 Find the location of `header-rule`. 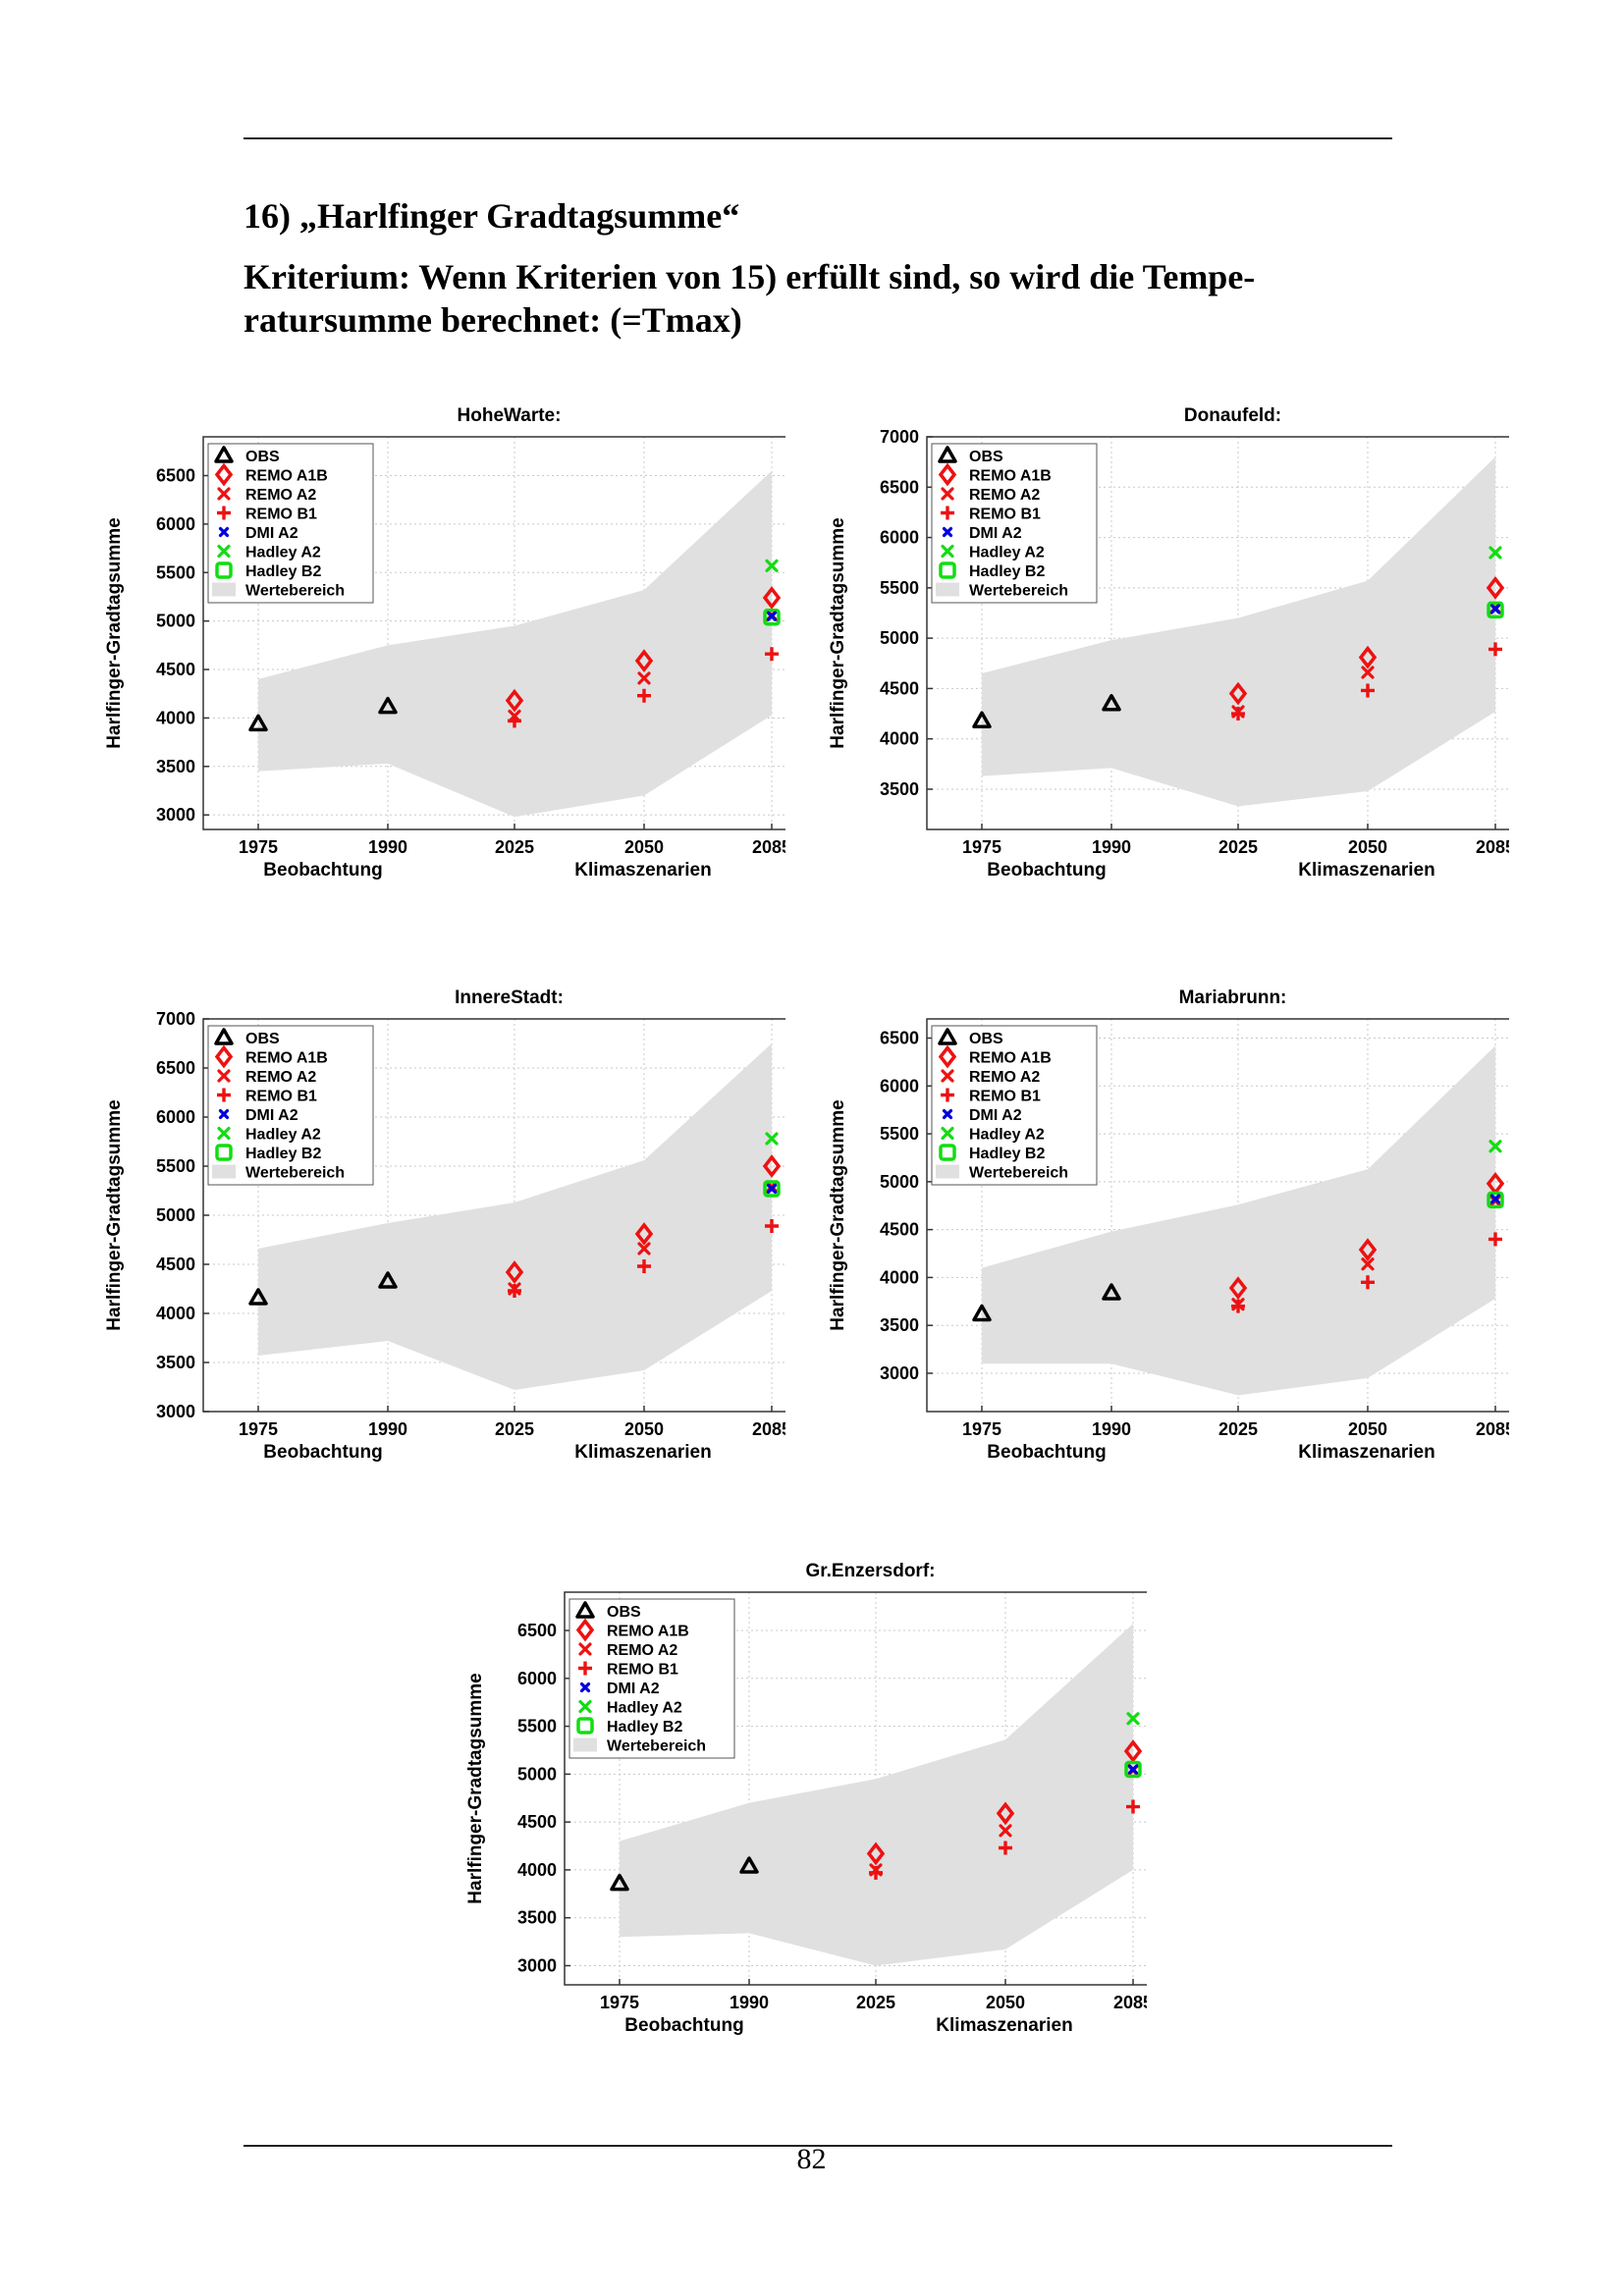

header-rule is located at coordinates (817, 138).